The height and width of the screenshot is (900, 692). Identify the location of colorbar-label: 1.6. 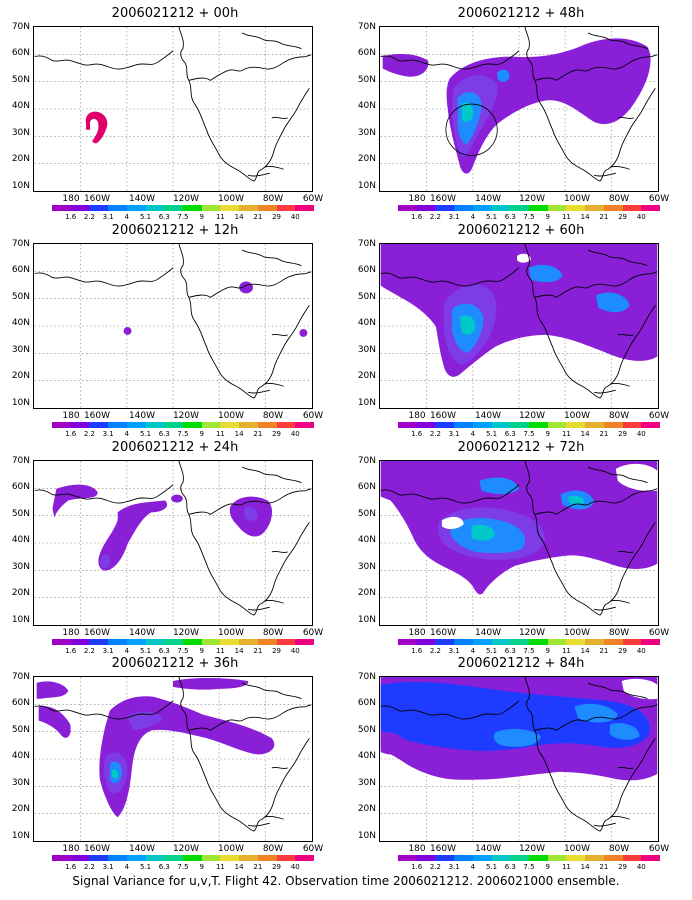
(71, 867).